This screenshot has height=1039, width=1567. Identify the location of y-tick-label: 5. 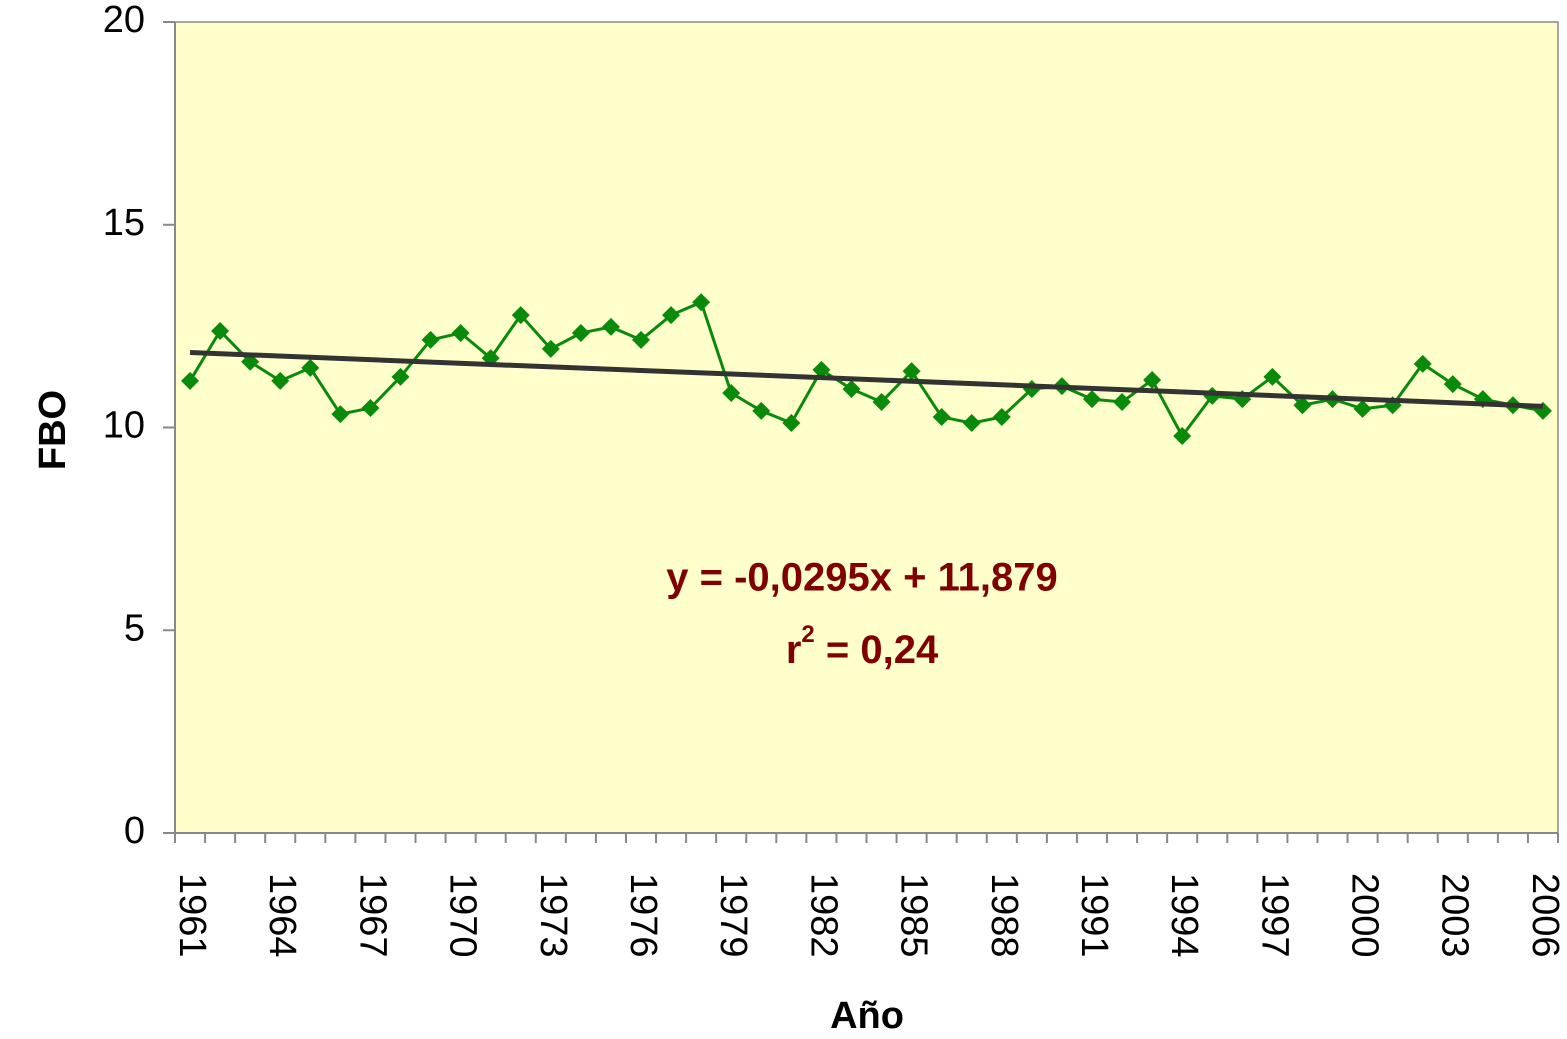
(134, 628).